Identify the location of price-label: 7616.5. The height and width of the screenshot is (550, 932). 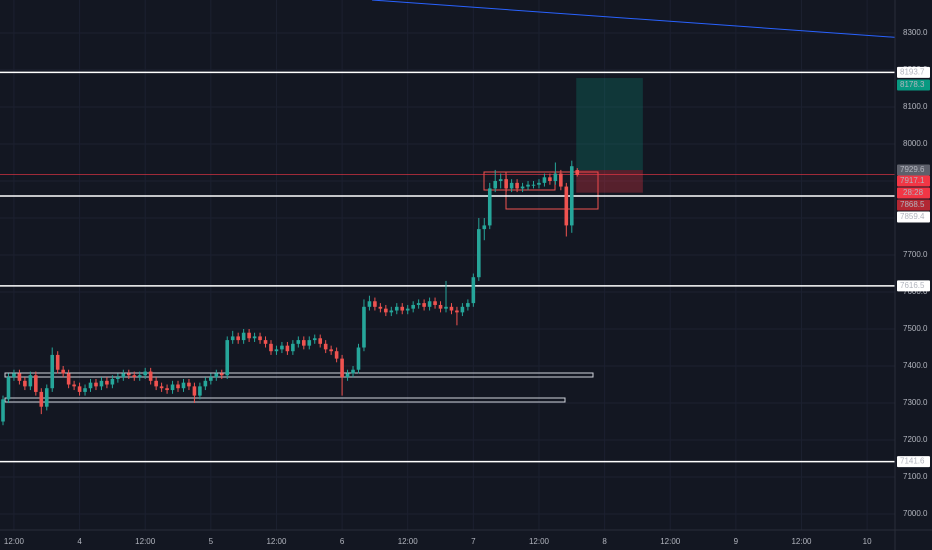
(912, 285).